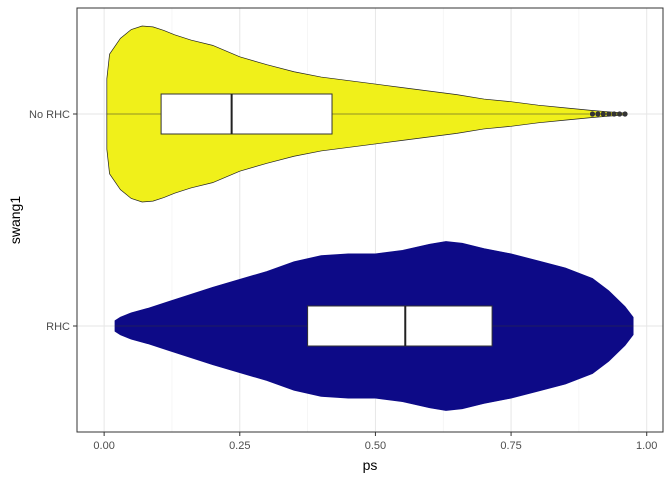 This screenshot has width=672, height=485. What do you see at coordinates (53, 221) in the screenshot?
I see `y-axis: No RHC RHC` at bounding box center [53, 221].